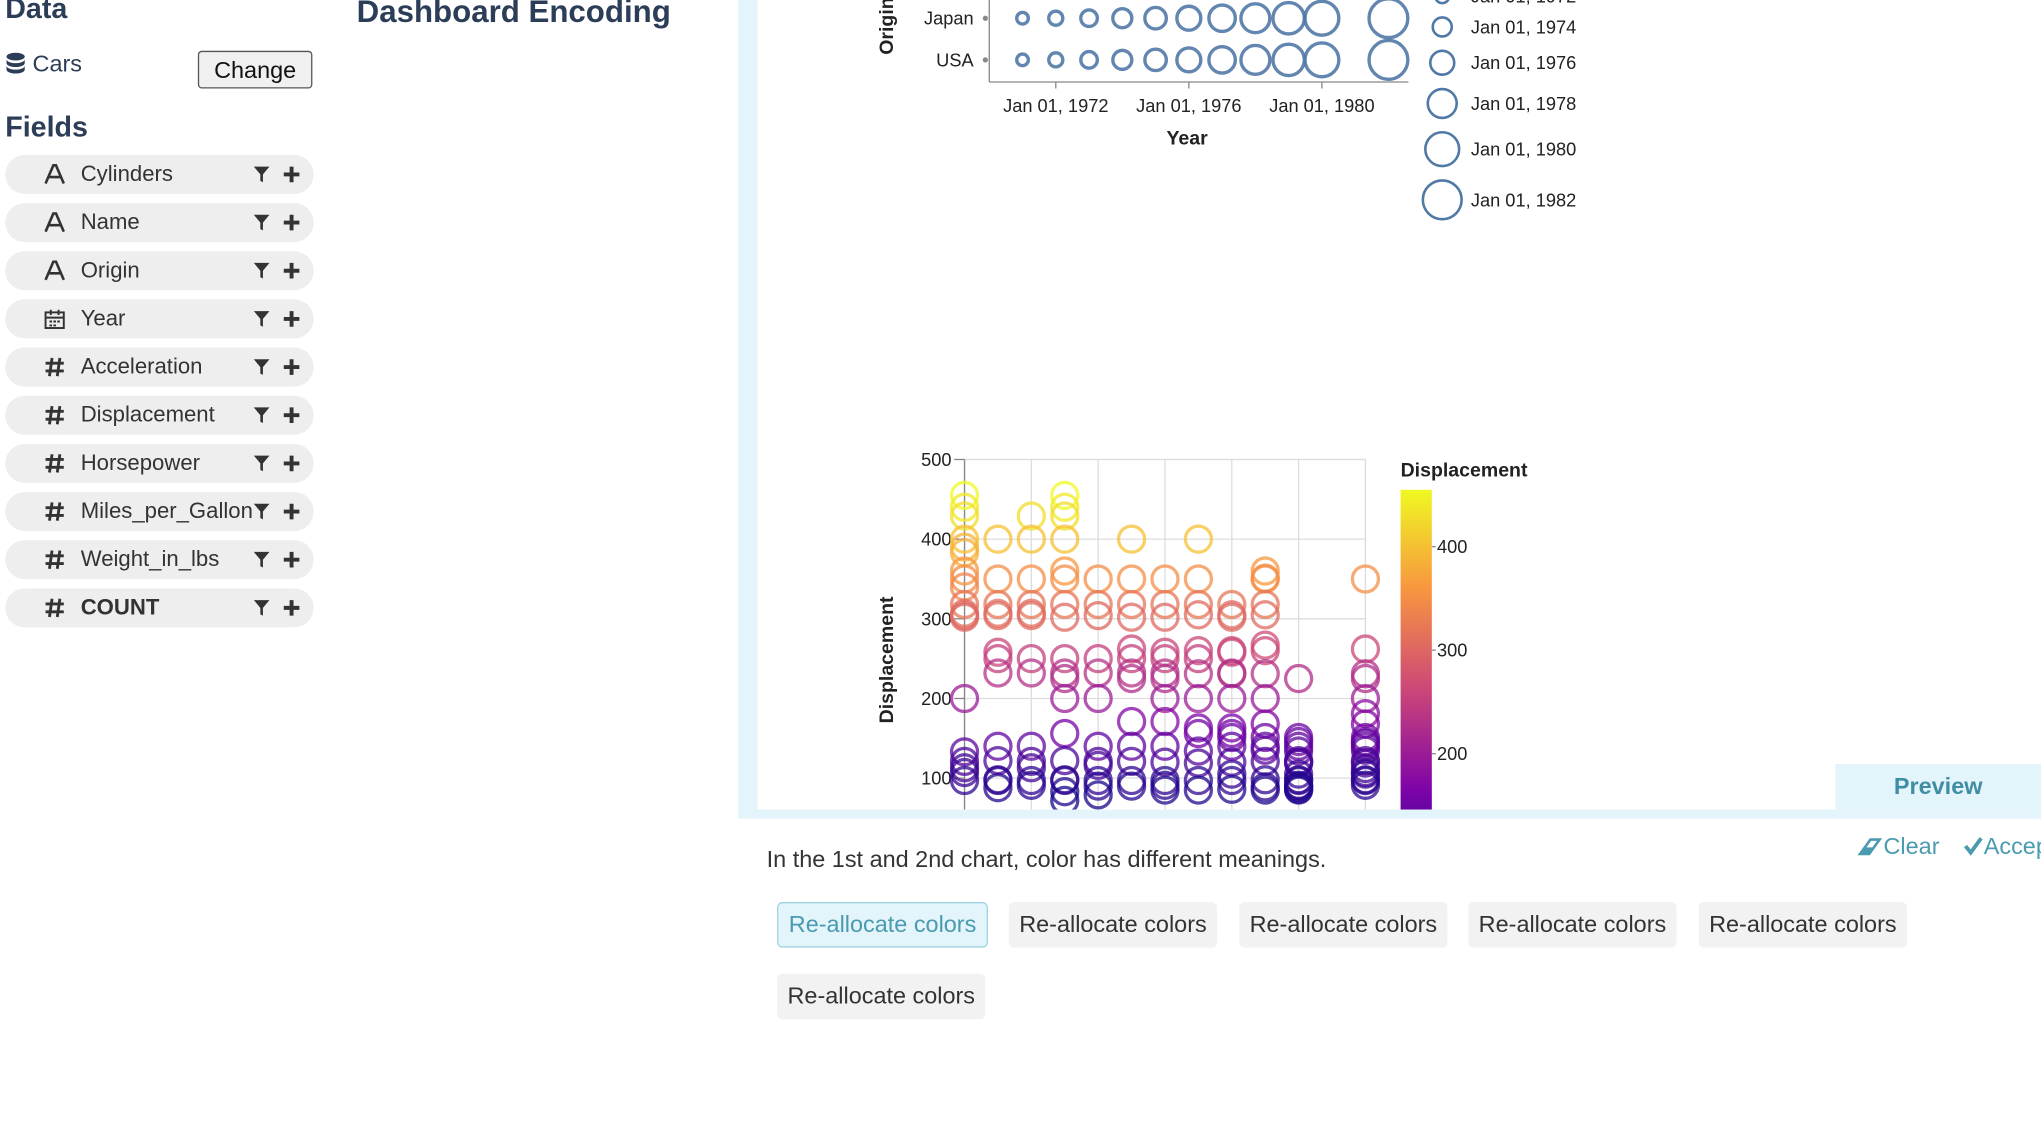 Image resolution: width=2041 pixels, height=1138 pixels. What do you see at coordinates (255, 69) in the screenshot?
I see `change-button: Change` at bounding box center [255, 69].